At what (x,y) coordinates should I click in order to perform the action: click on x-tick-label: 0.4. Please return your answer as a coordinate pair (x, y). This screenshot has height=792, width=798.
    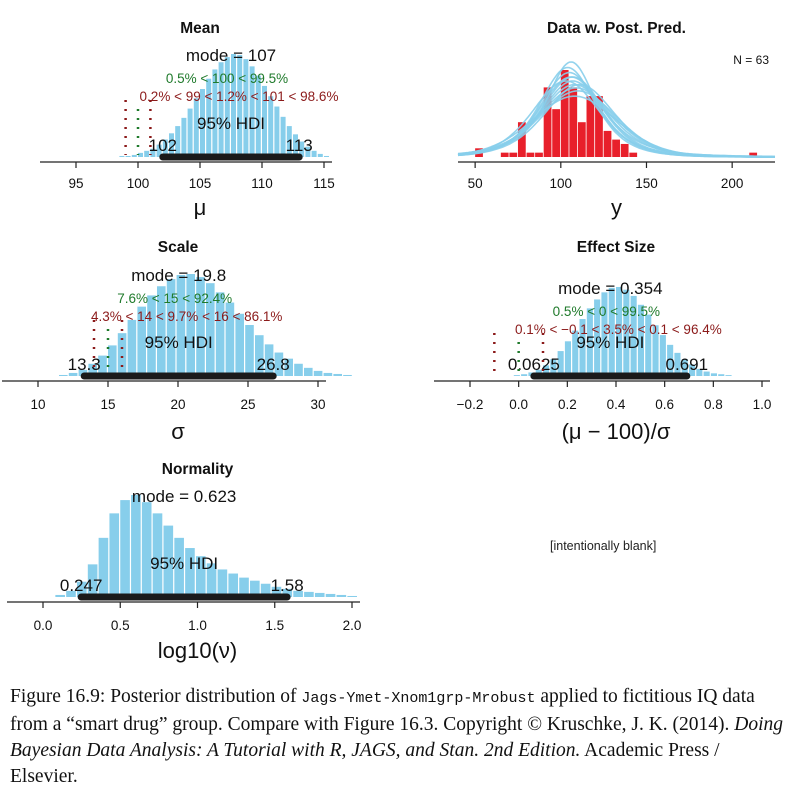
    Looking at the image, I should click on (616, 404).